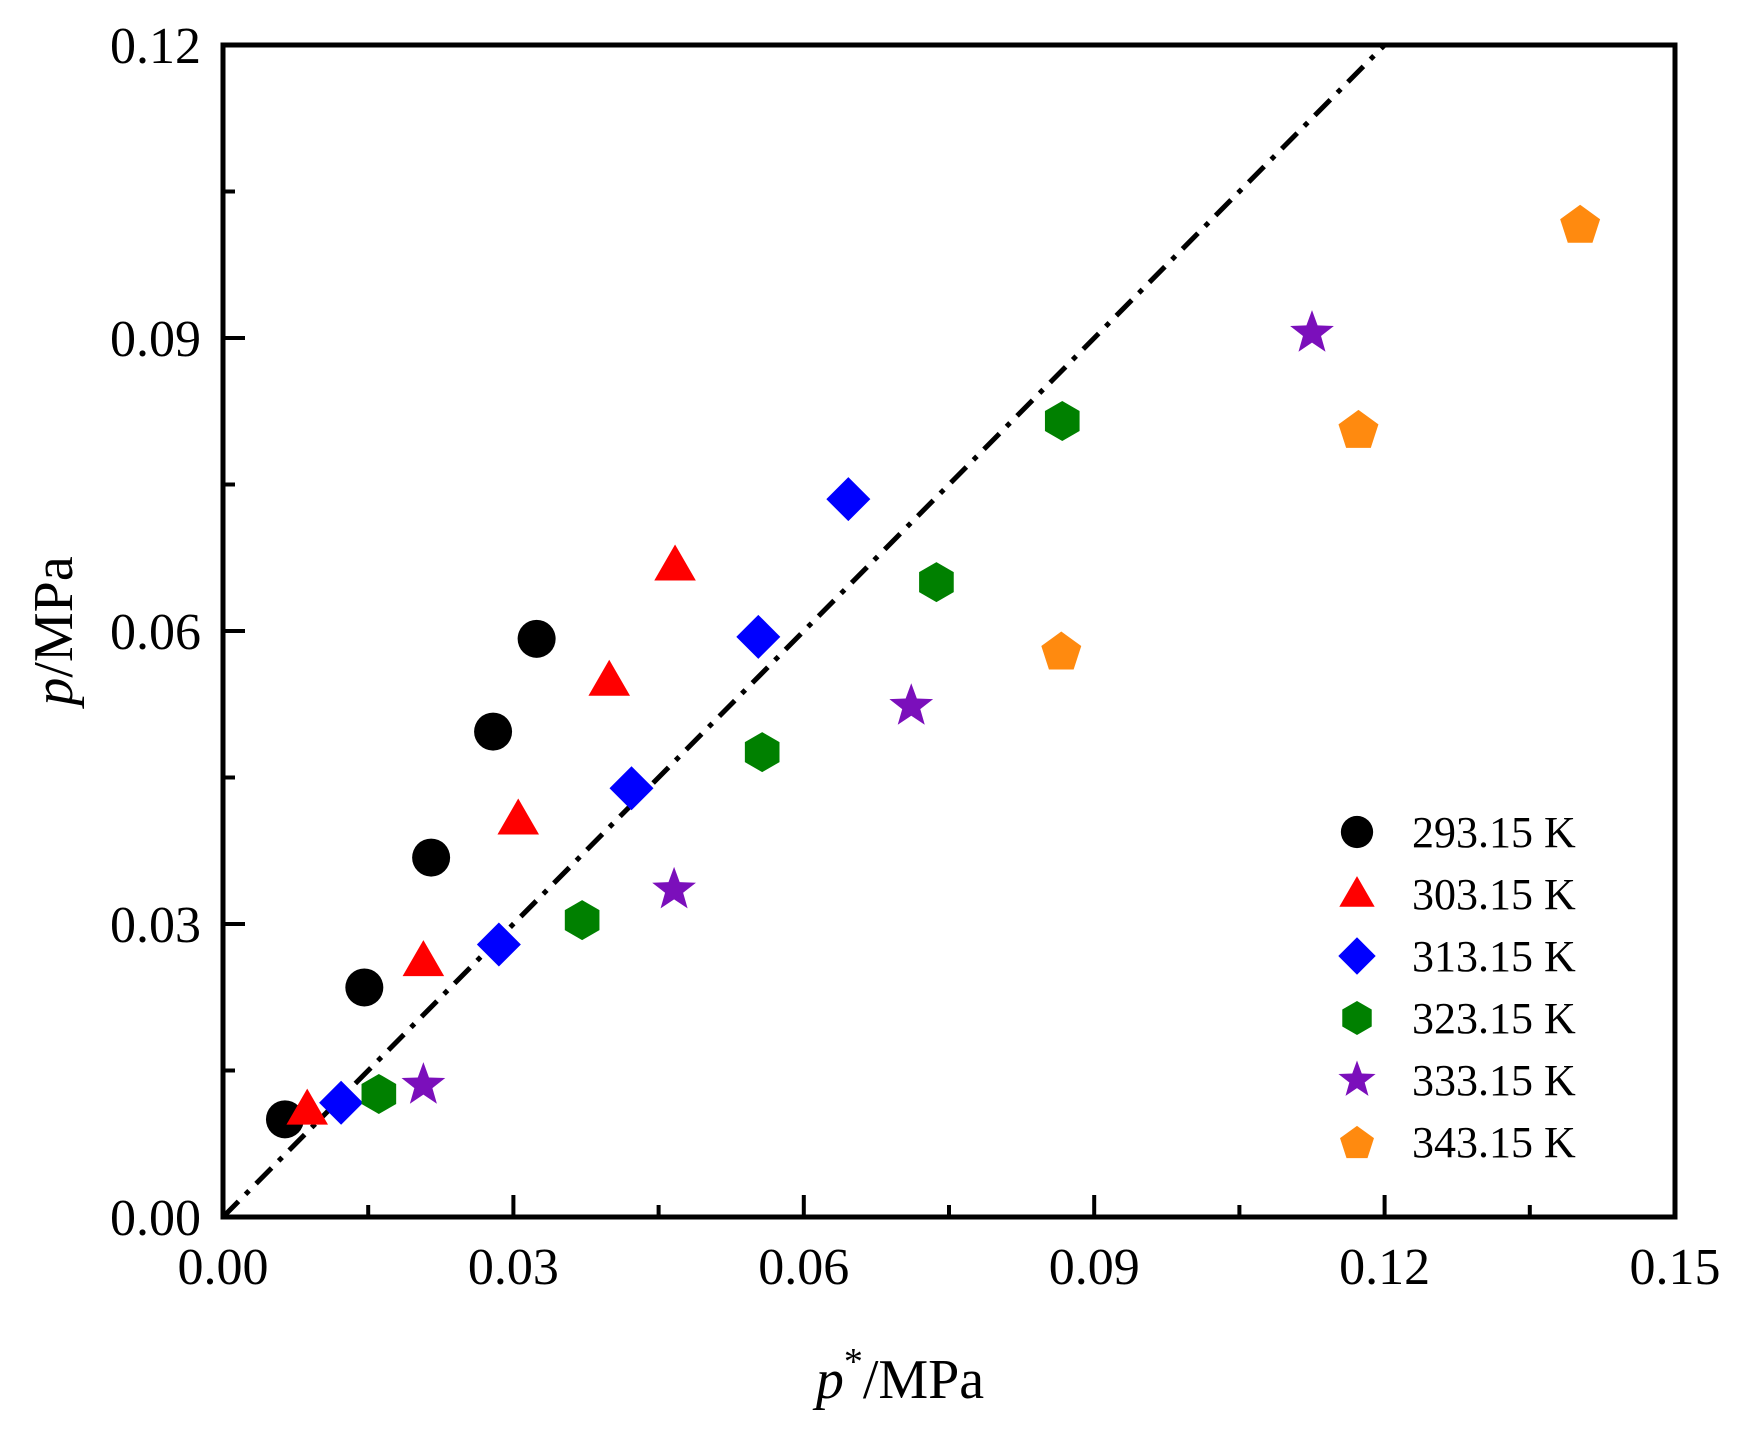  Describe the element at coordinates (54, 632) in the screenshot. I see `y-axis-title: p/MPa` at that location.